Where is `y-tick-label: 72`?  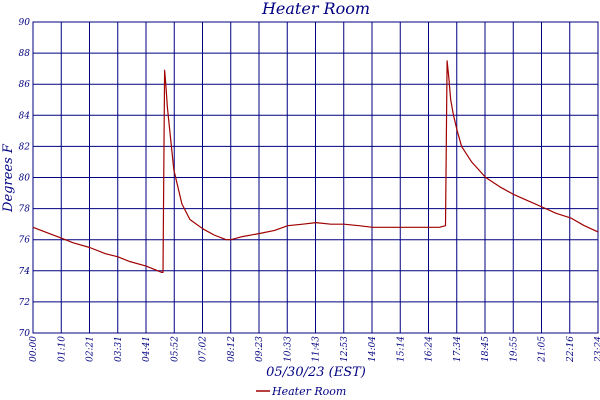
y-tick-label: 72 is located at coordinates (25, 303).